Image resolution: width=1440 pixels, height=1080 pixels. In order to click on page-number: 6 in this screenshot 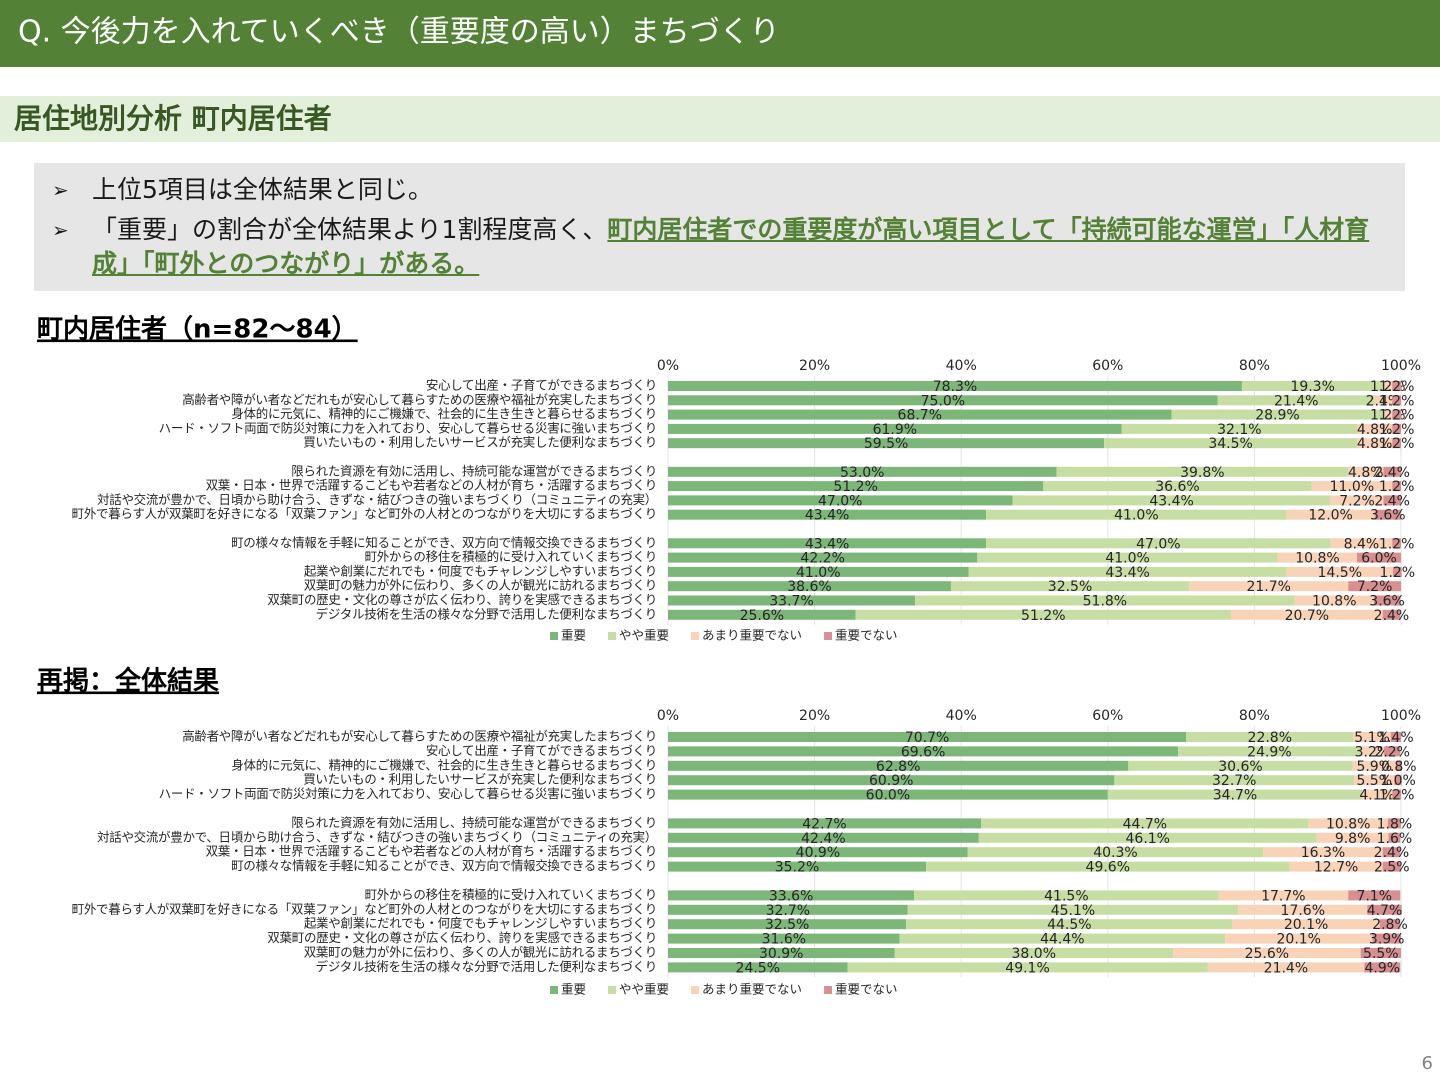, I will do `click(1427, 1063)`.